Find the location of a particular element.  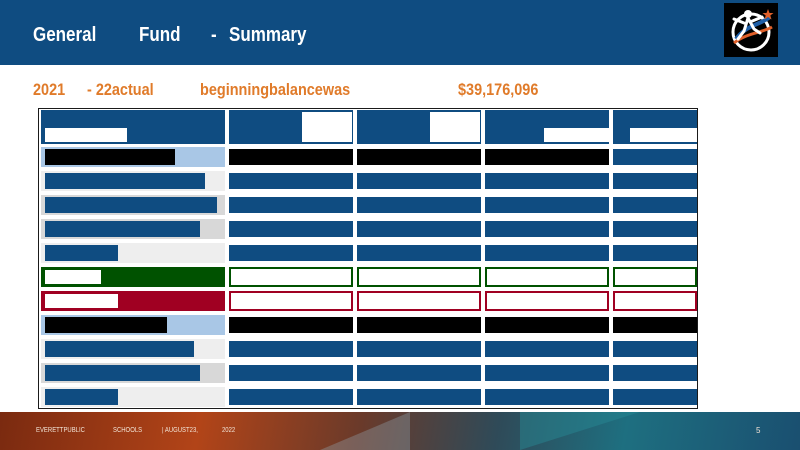

logo-graphic is located at coordinates (752, 30).